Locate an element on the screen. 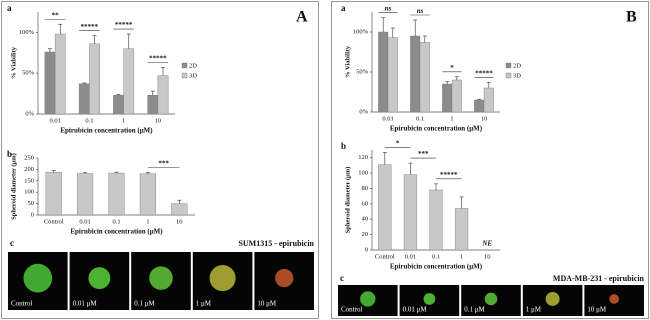 This screenshot has height=320, width=650. y-tick-label: 80 is located at coordinates (365, 188).